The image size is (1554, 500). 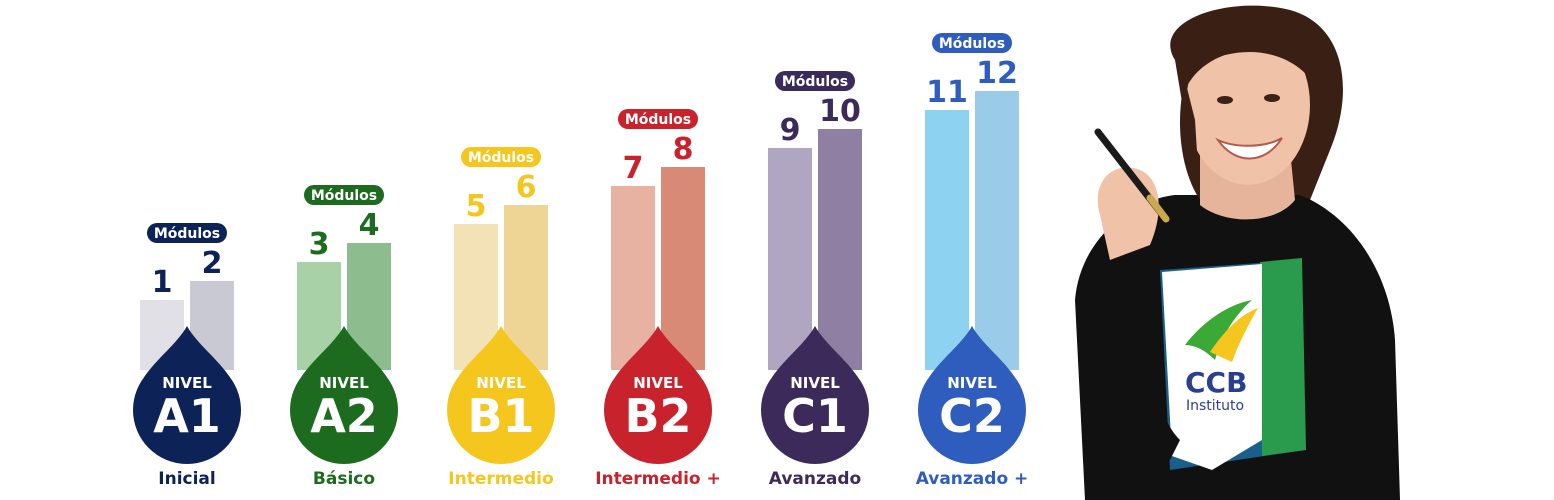 What do you see at coordinates (187, 416) in the screenshot?
I see `level-code: A1` at bounding box center [187, 416].